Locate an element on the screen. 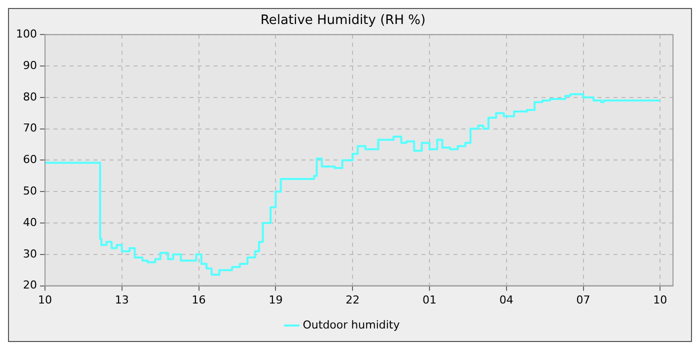 This screenshot has height=350, width=700. x-tick-label: 07 is located at coordinates (583, 299).